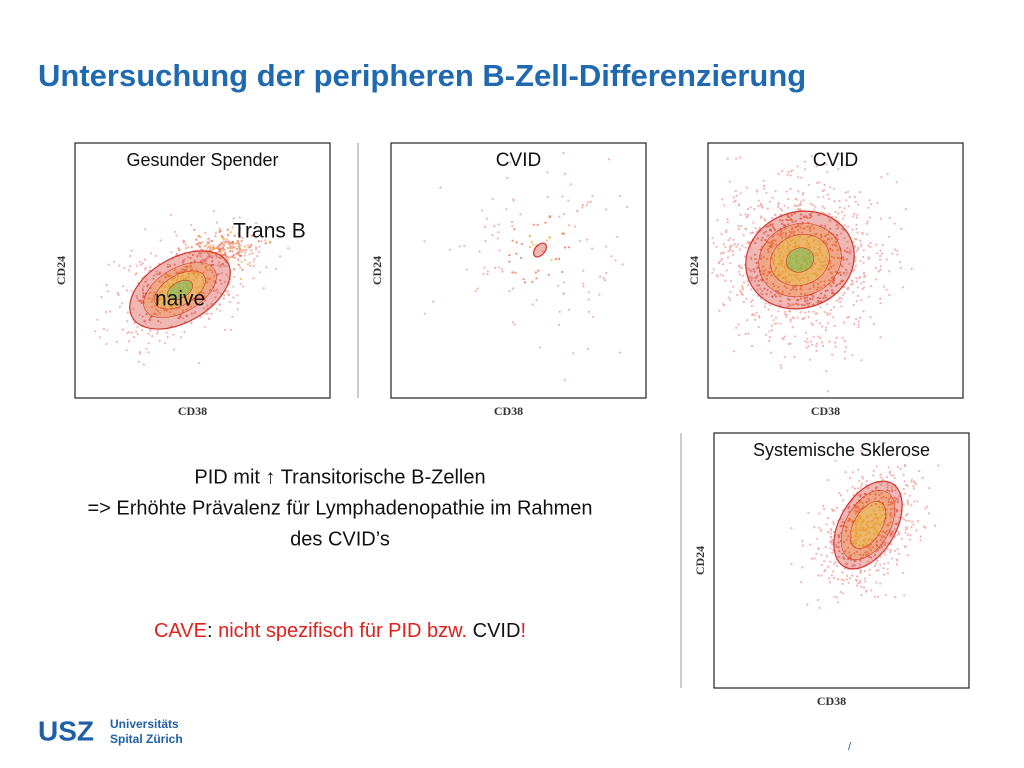 The width and height of the screenshot is (1024, 768). Describe the element at coordinates (831, 701) in the screenshot. I see `x-axis-label: CD38` at that location.